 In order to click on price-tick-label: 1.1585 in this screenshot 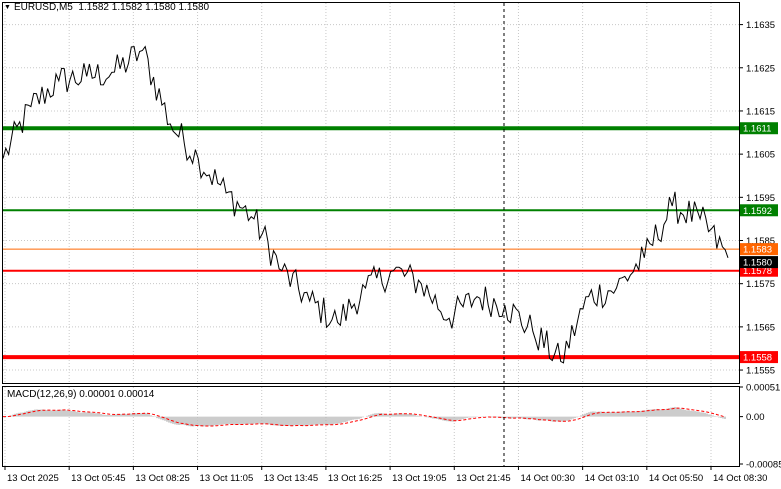, I will do `click(760, 241)`.